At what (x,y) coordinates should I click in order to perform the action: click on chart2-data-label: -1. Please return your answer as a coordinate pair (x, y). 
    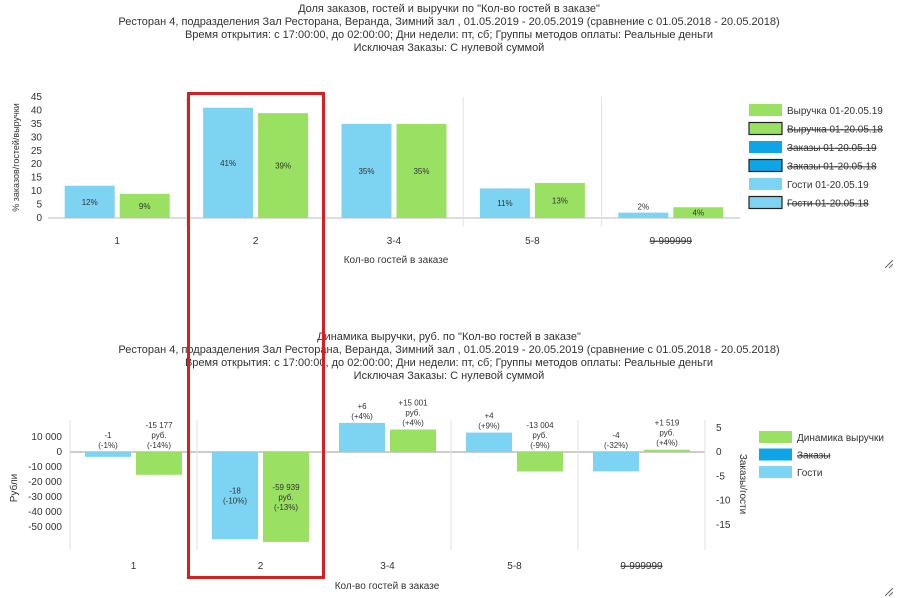
    Looking at the image, I should click on (108, 435).